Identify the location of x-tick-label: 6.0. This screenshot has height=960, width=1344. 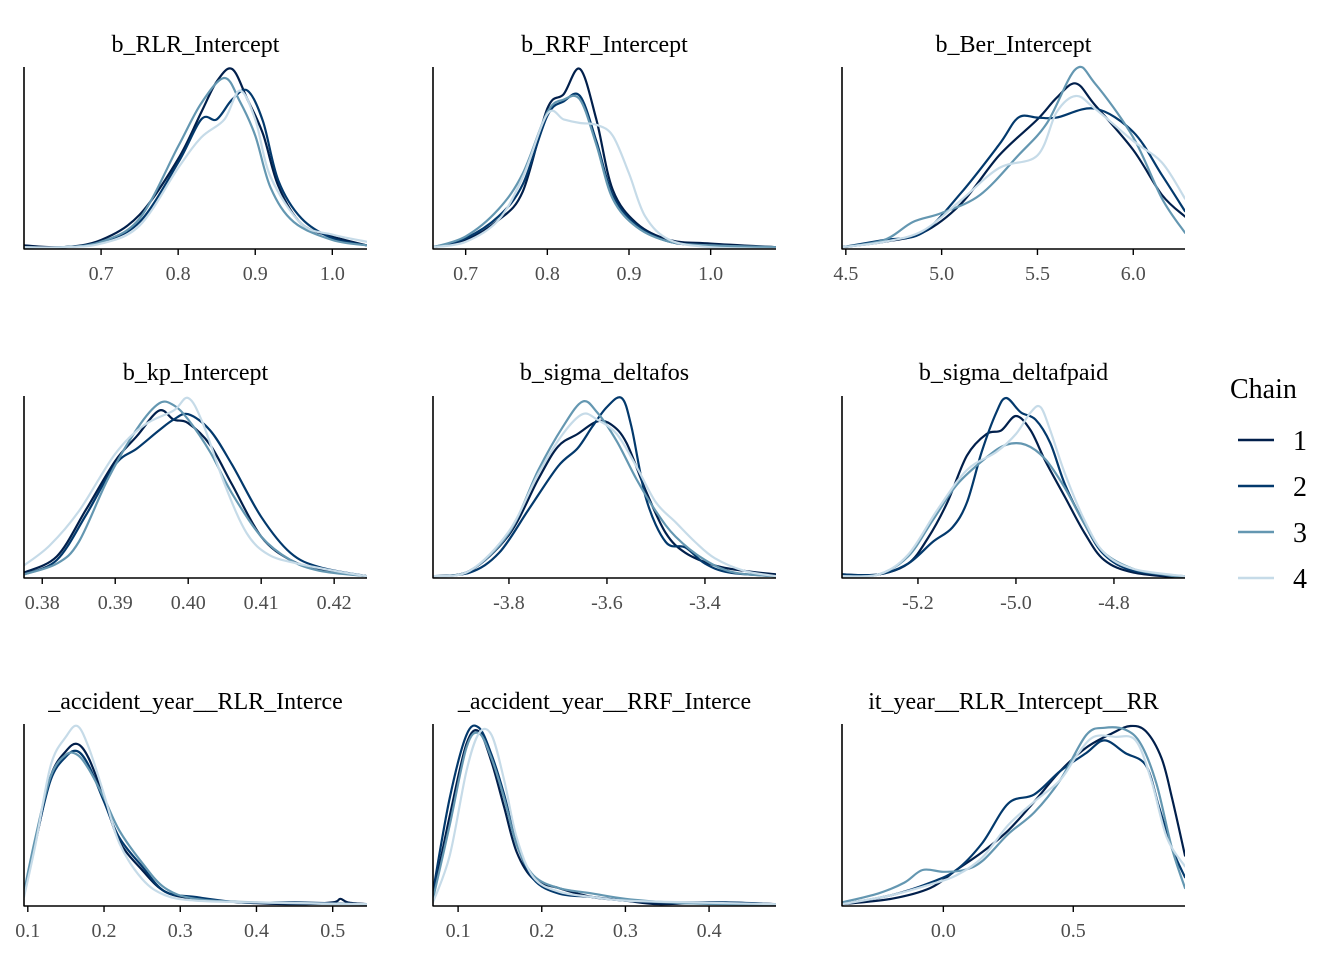
(1133, 274).